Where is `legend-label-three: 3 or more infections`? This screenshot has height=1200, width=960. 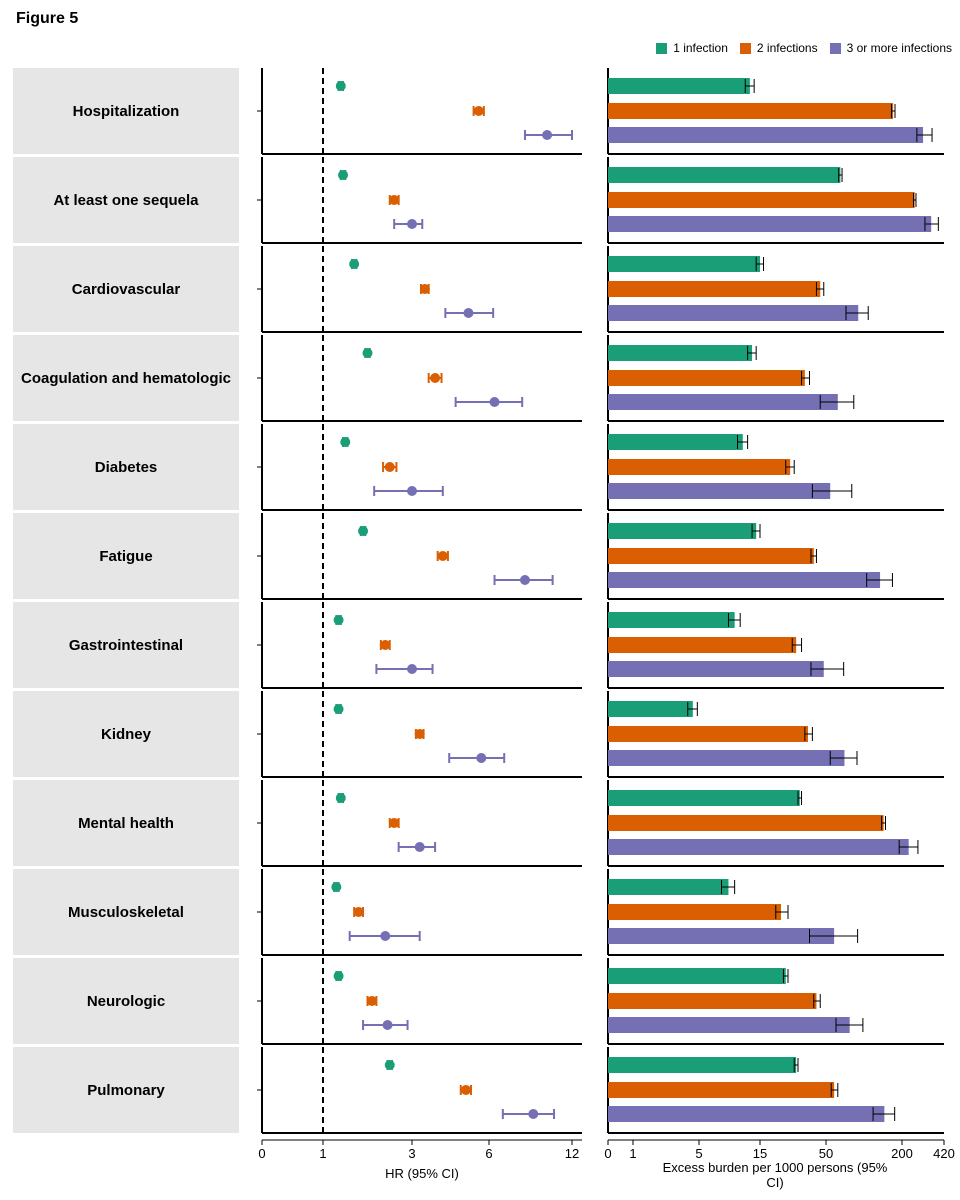 legend-label-three: 3 or more infections is located at coordinates (899, 48).